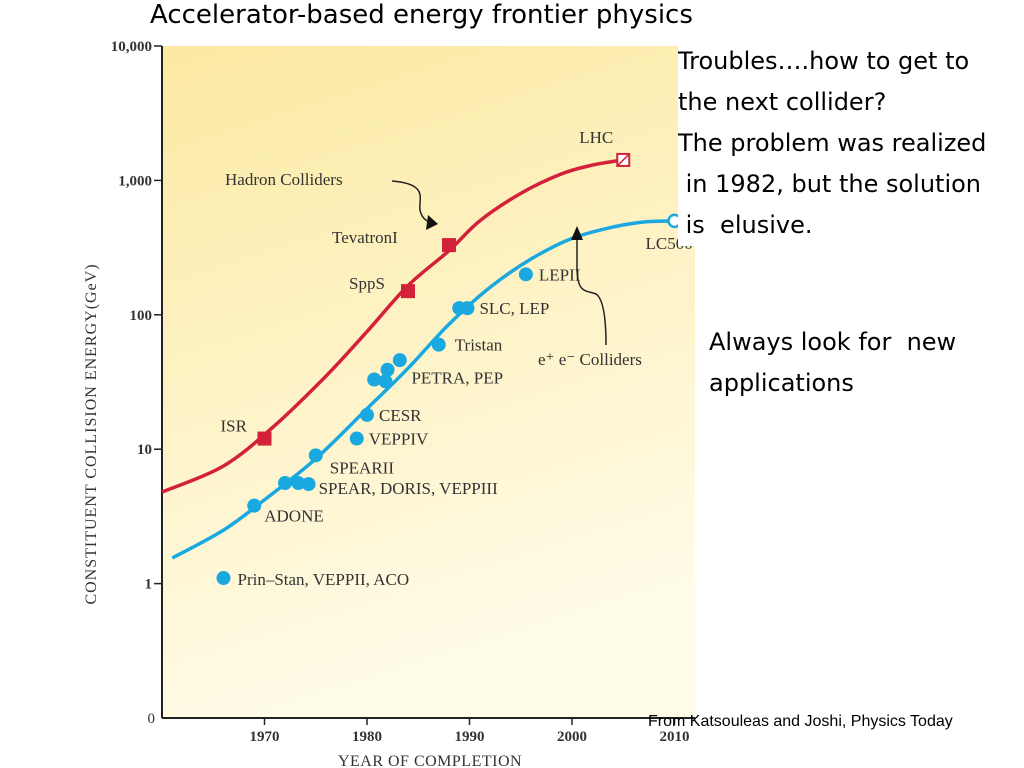 The width and height of the screenshot is (1024, 768). Describe the element at coordinates (572, 737) in the screenshot. I see `x-tick-label: 2000` at that location.